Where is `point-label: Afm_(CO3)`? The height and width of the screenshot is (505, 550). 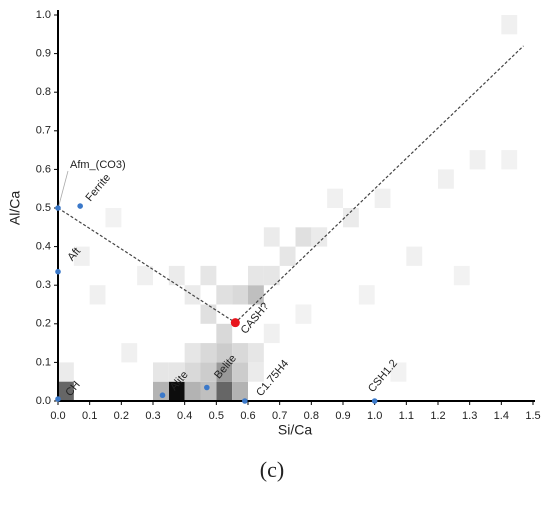 point-label: Afm_(CO3) is located at coordinates (98, 165).